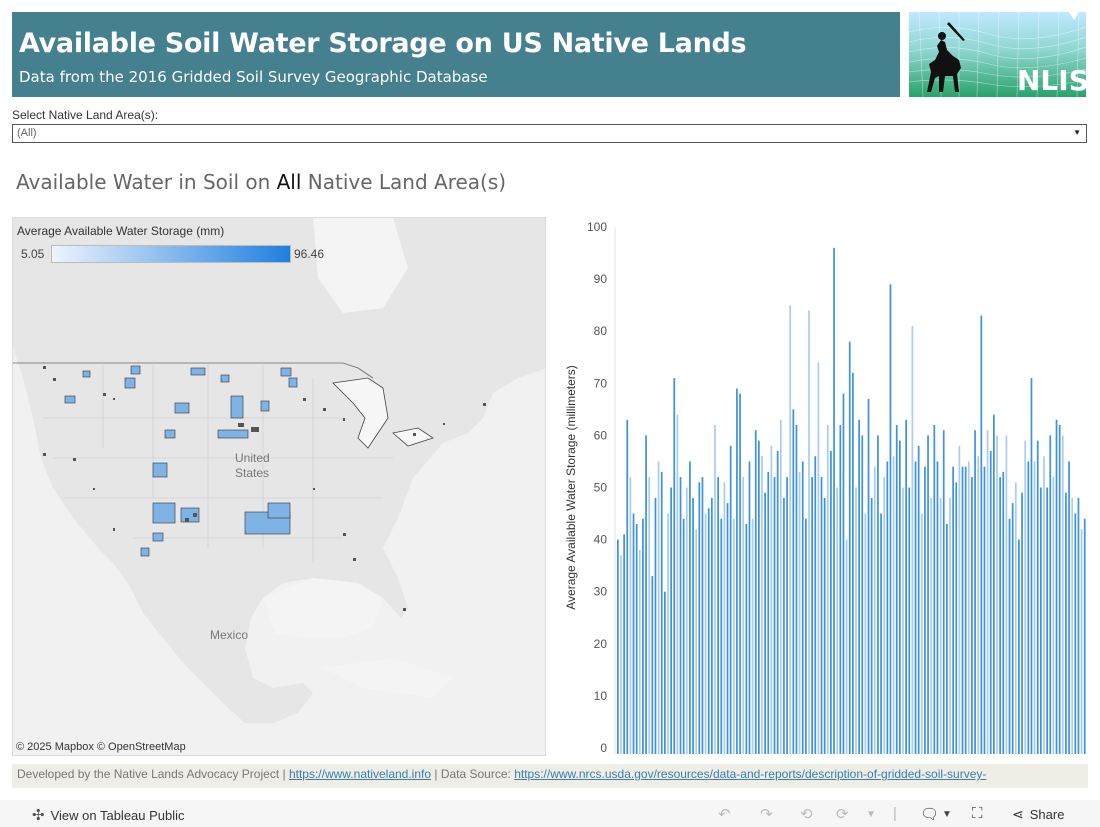 The height and width of the screenshot is (827, 1100). What do you see at coordinates (108, 815) in the screenshot?
I see `view-on-tableau-button: ✣ View on Tableau Public` at bounding box center [108, 815].